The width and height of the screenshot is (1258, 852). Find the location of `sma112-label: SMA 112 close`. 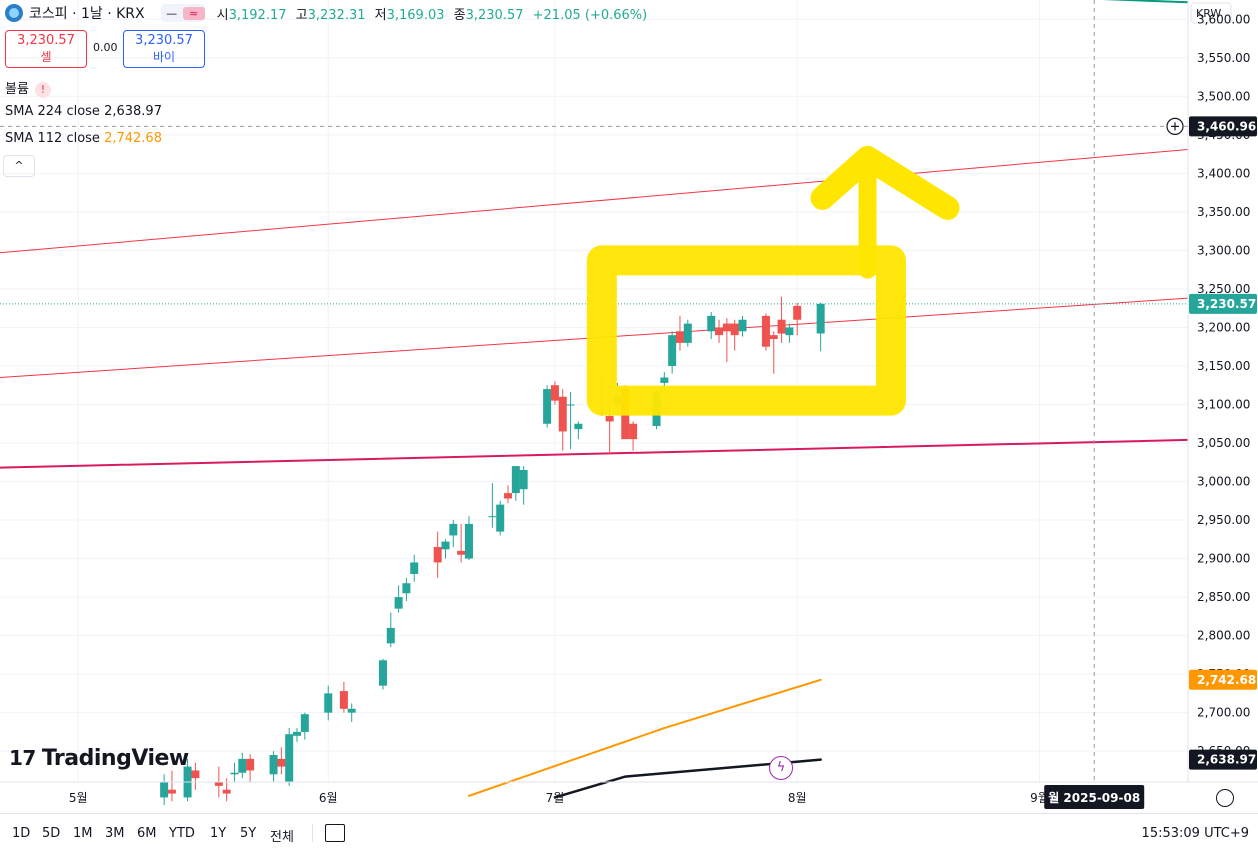

sma112-label: SMA 112 close is located at coordinates (52, 138).